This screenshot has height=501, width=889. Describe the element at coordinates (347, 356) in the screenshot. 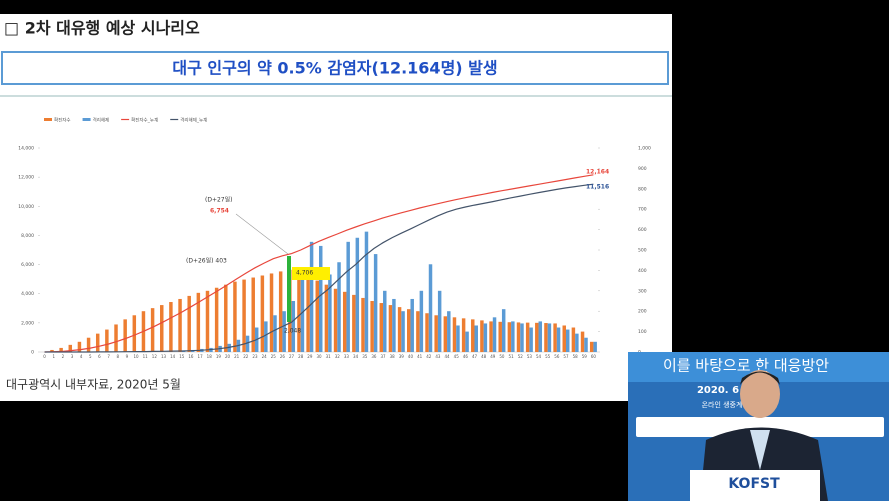

I see `x-tick-label: 33` at that location.